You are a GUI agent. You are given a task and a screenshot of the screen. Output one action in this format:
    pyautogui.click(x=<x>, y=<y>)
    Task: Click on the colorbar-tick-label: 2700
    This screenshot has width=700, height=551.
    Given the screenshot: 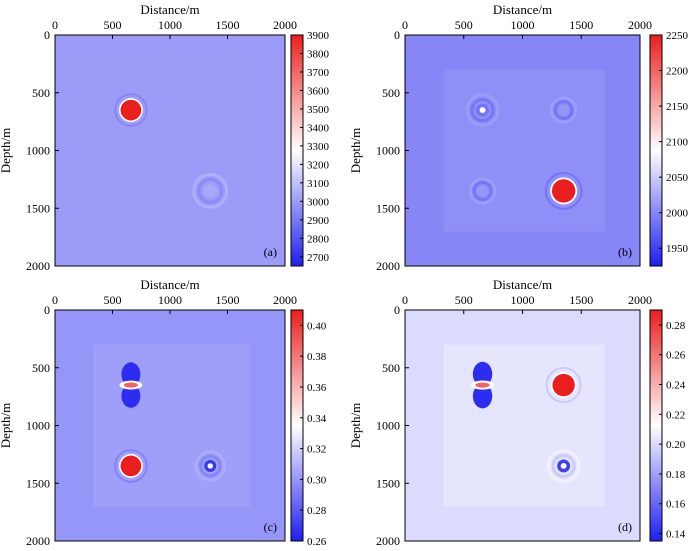 What is the action you would take?
    pyautogui.click(x=318, y=258)
    